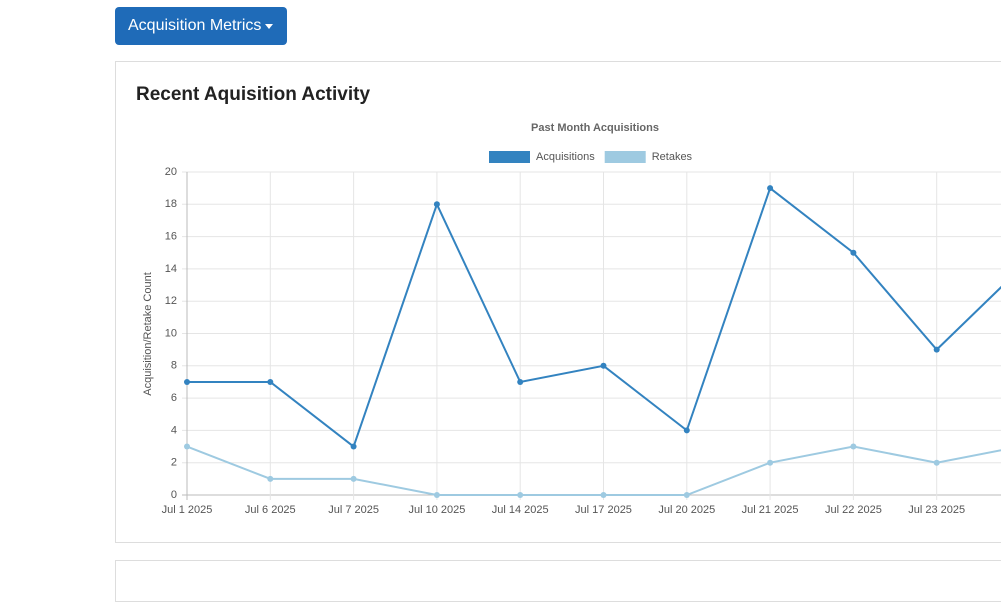 The height and width of the screenshot is (602, 1001). I want to click on x-tick-label: Jul 22 2025, so click(853, 510).